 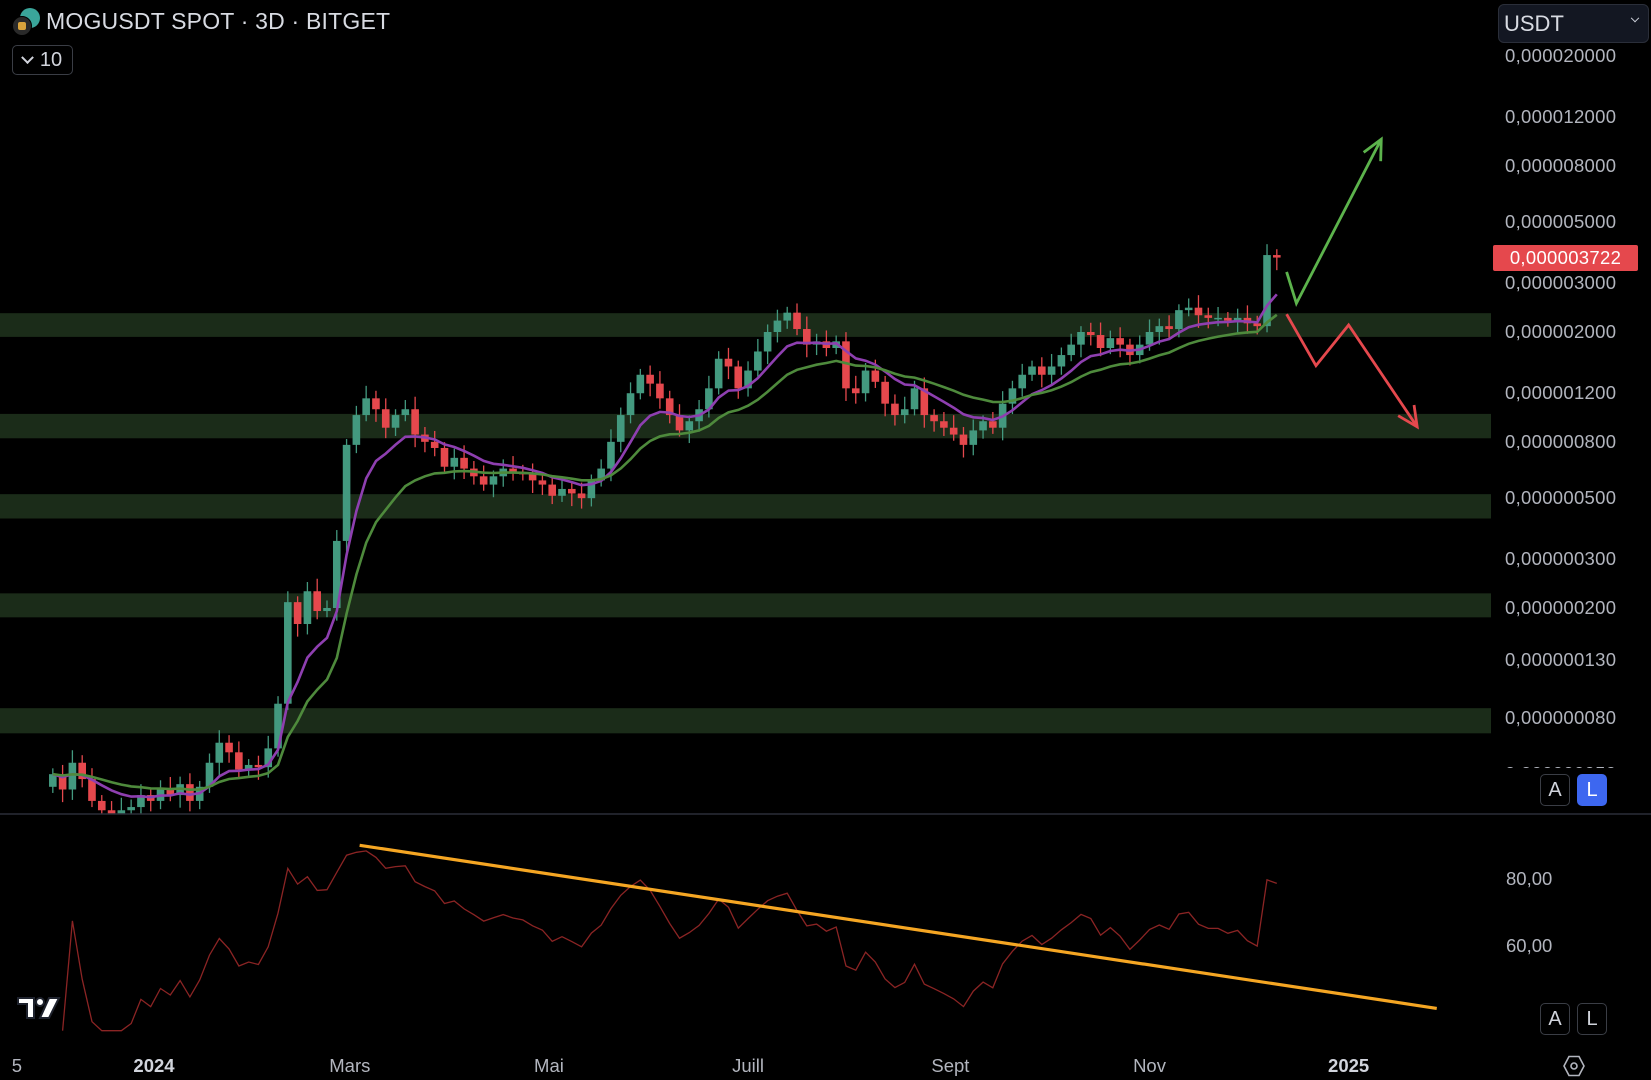 What do you see at coordinates (1529, 878) in the screenshot?
I see `rsi-tick-label: 80,00` at bounding box center [1529, 878].